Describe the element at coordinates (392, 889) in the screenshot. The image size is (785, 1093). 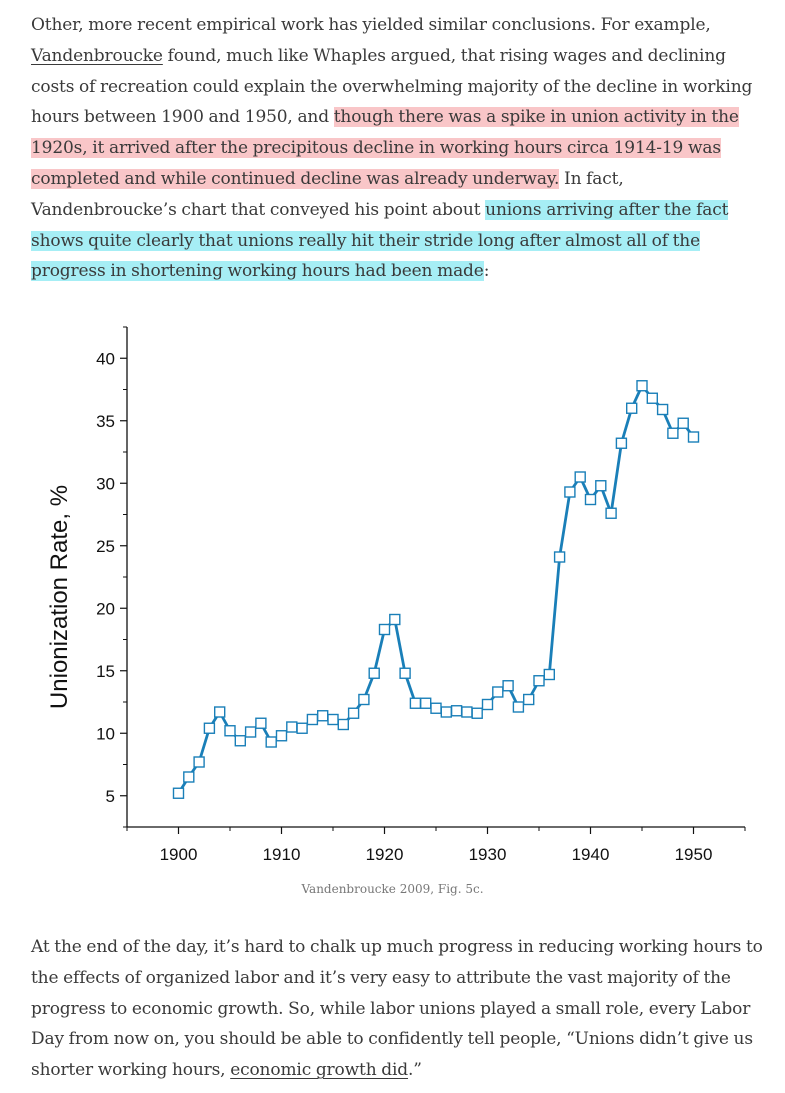
I see `figure-caption: Vandenbroucke 2009, Fig. 5c.` at that location.